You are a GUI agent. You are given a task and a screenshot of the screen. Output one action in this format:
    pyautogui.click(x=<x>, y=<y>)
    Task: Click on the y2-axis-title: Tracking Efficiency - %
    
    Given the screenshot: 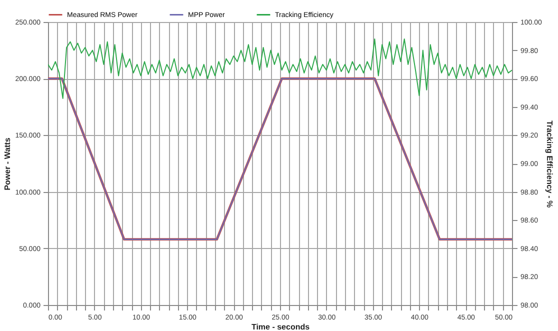 What is the action you would take?
    pyautogui.click(x=549, y=164)
    